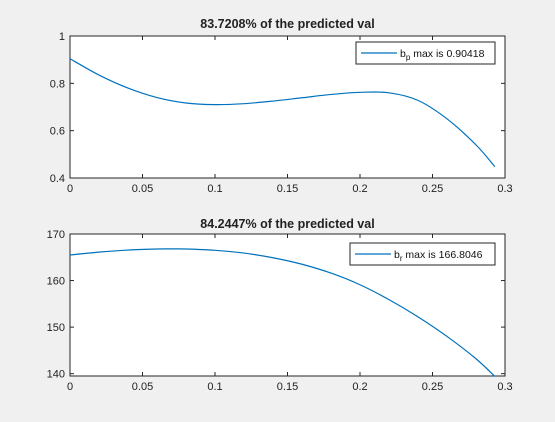 The image size is (555, 422). I want to click on y-tick-label: 160, so click(56, 282).